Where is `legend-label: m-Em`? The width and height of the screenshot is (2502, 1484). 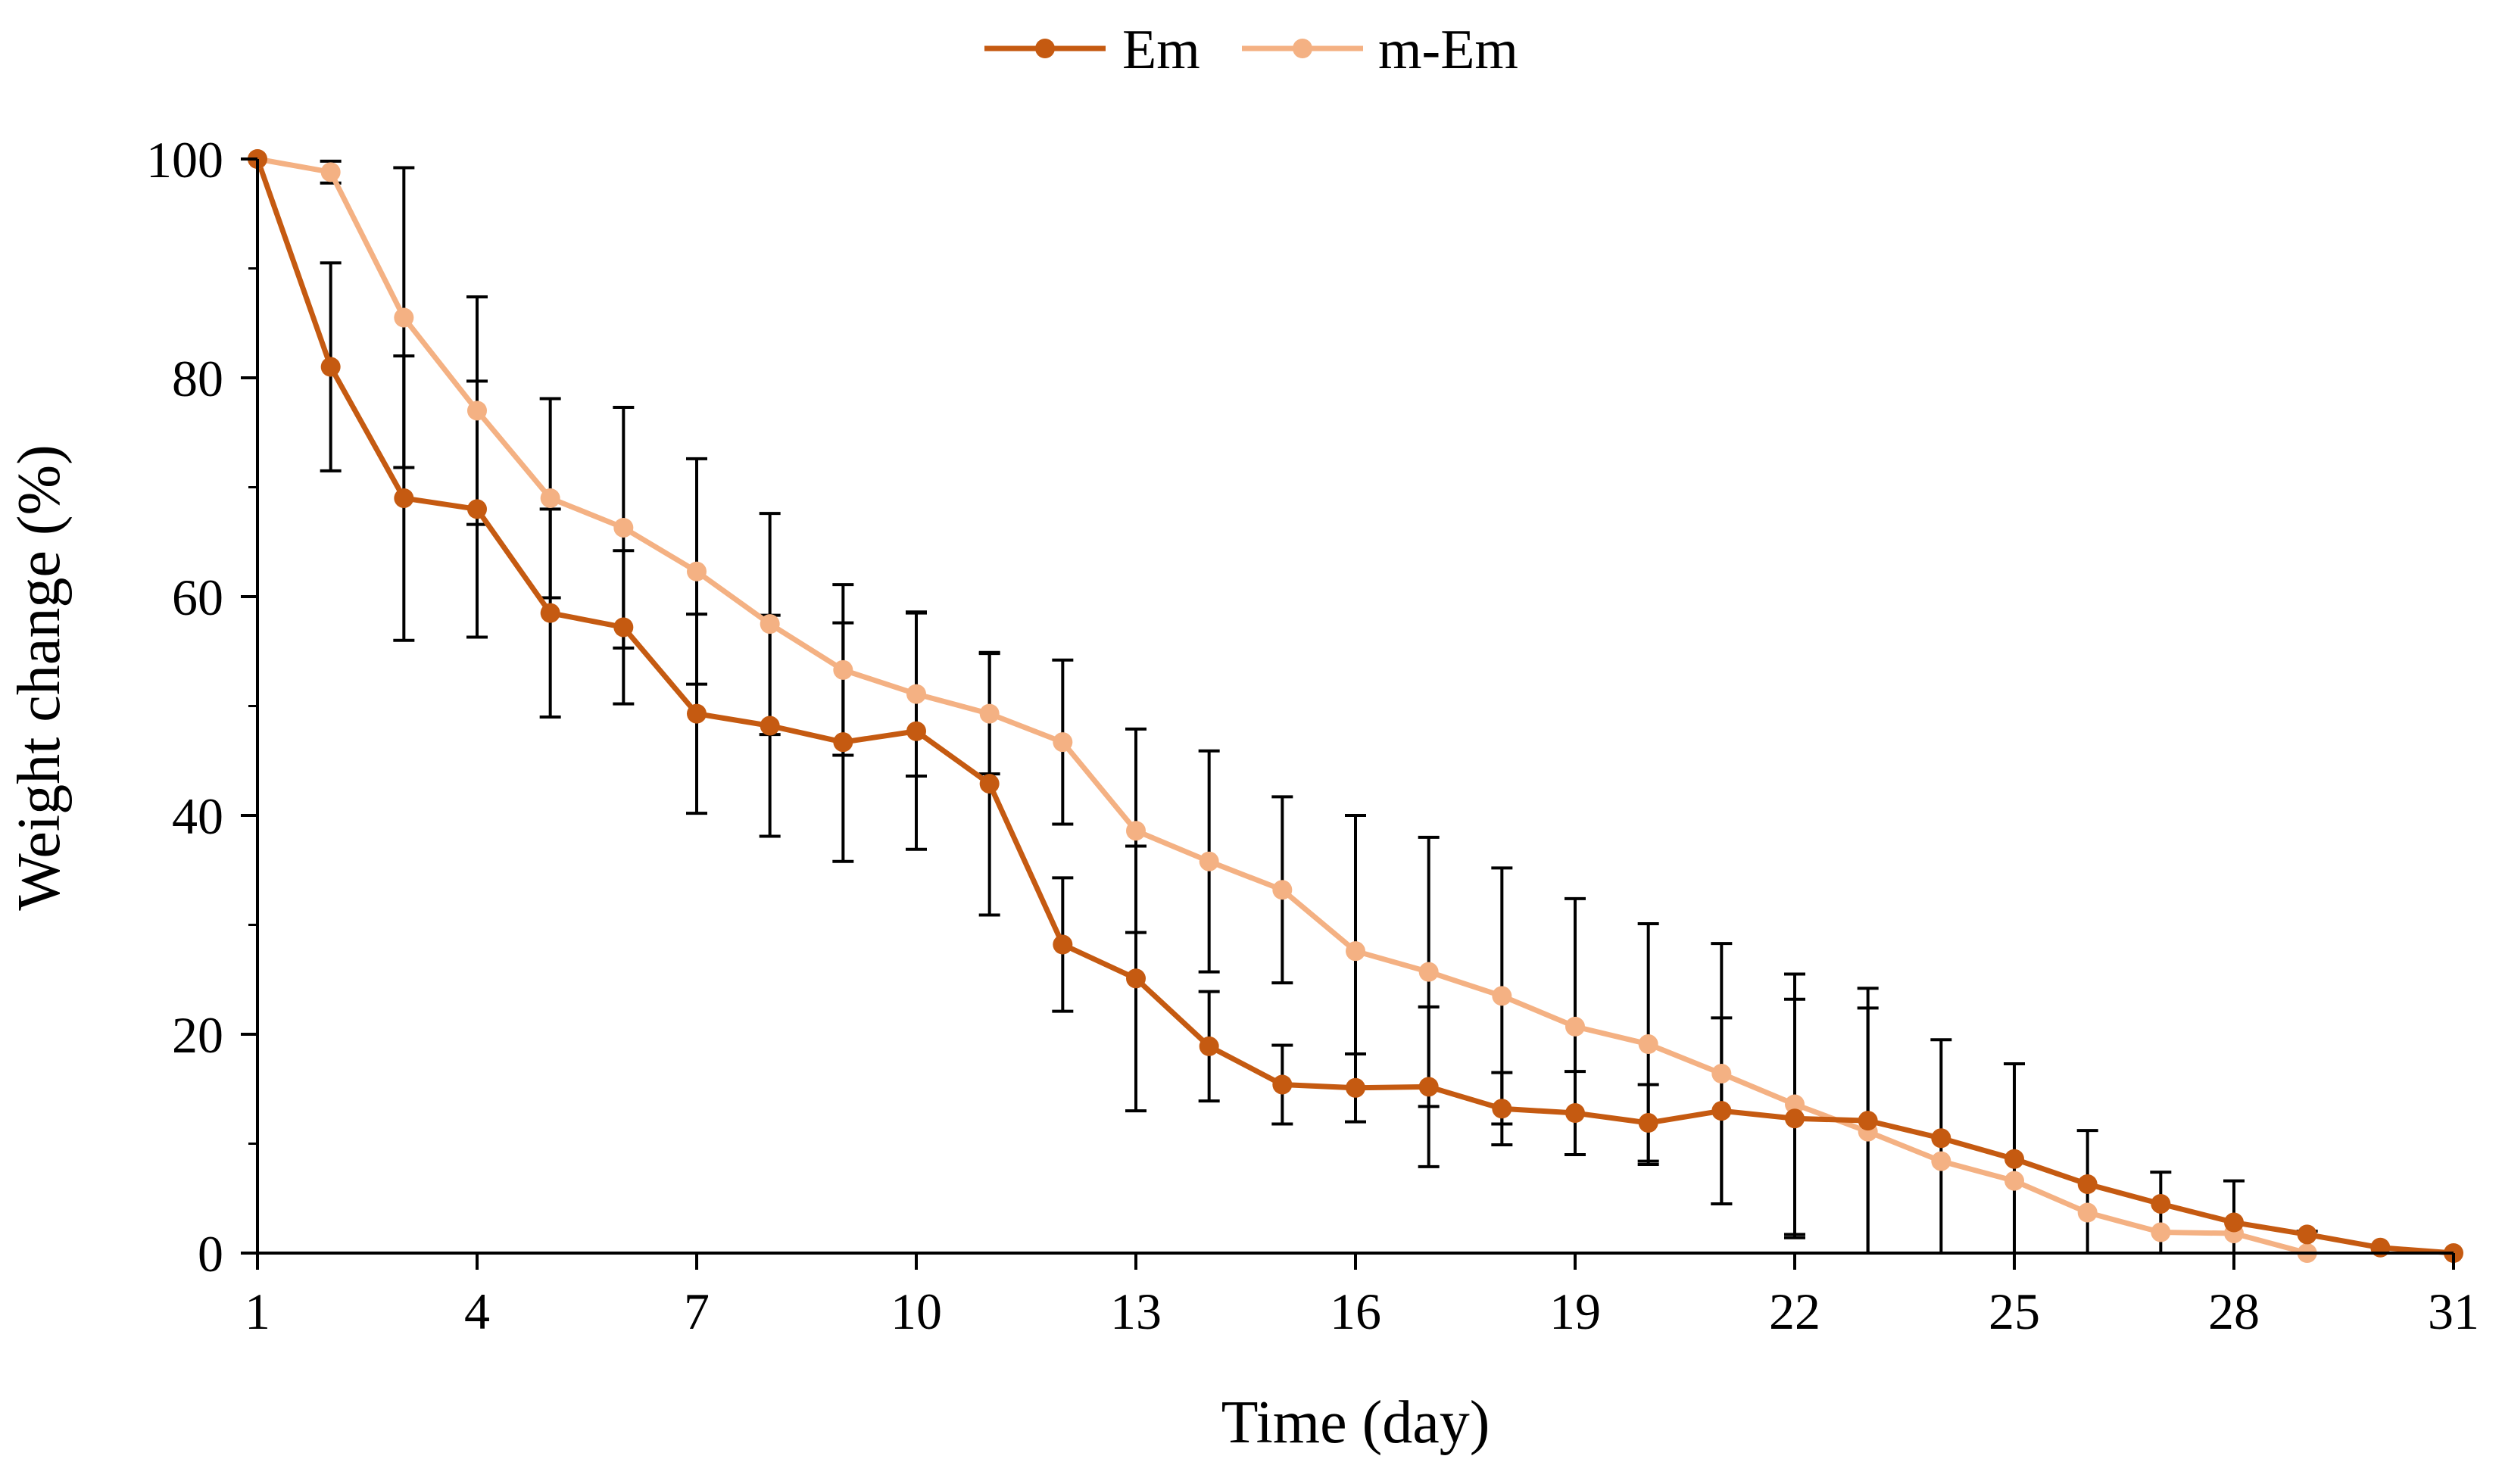 legend-label: m-Em is located at coordinates (1448, 50).